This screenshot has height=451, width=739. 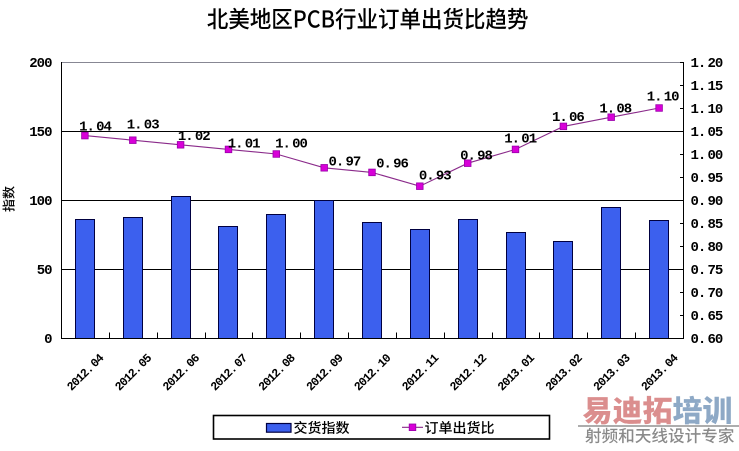 What do you see at coordinates (392, 165) in the screenshot?
I see `svg-text:0.96: 0. 96` at bounding box center [392, 165].